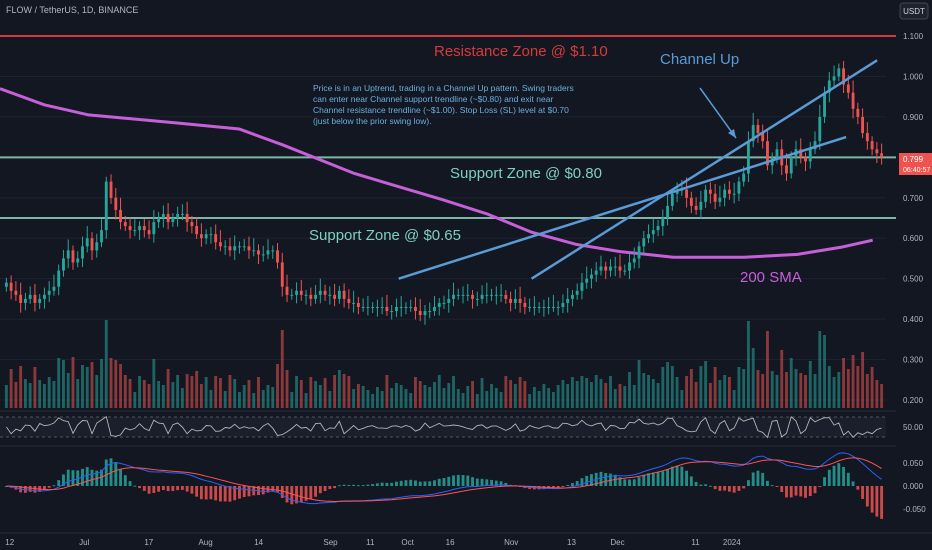  Describe the element at coordinates (622, 207) in the screenshot. I see `channel-lower-line` at that location.